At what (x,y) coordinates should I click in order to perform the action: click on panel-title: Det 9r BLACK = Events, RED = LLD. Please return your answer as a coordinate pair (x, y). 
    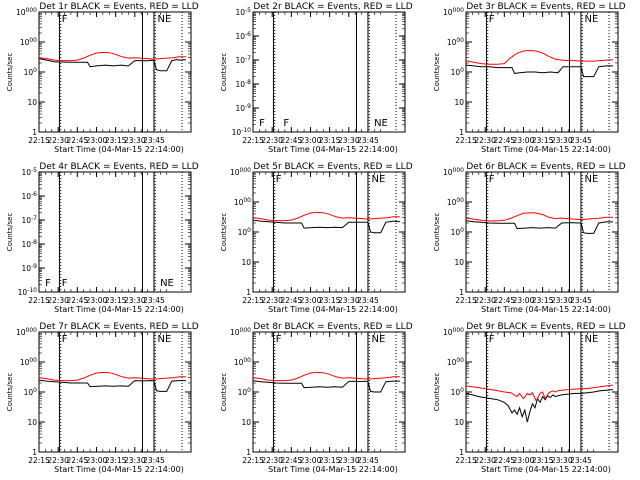
    Looking at the image, I should click on (545, 327).